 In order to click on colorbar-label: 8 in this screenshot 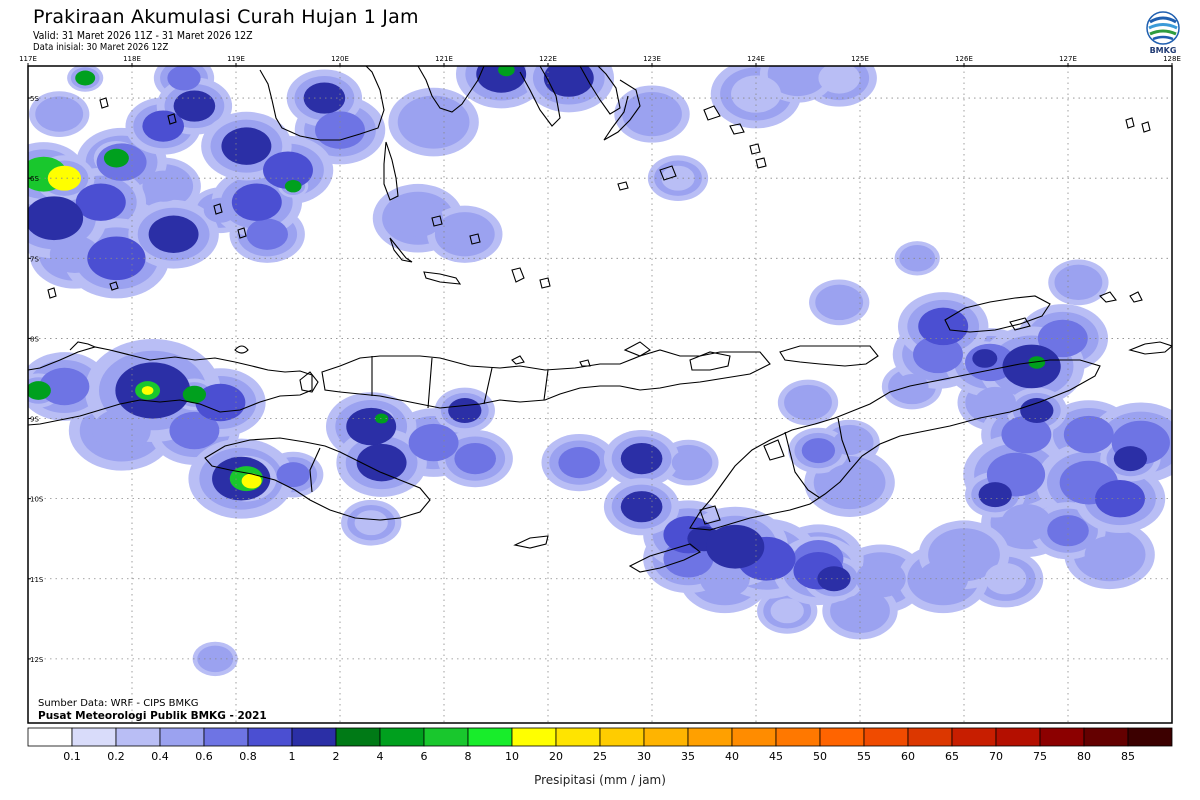, I will do `click(468, 756)`.